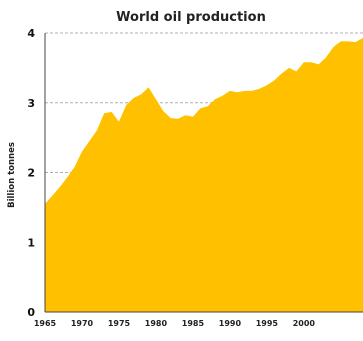 This screenshot has width=363, height=341. What do you see at coordinates (193, 323) in the screenshot?
I see `x-tick-label-4: 1985` at bounding box center [193, 323].